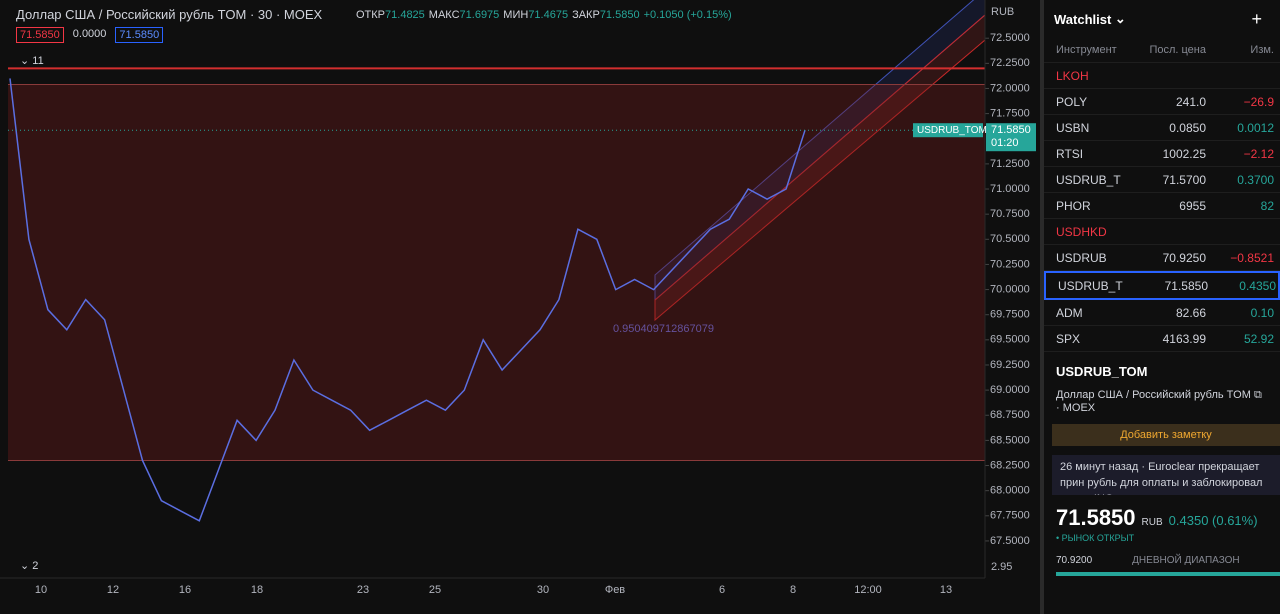 This screenshot has width=1280, height=614. What do you see at coordinates (1162, 76) in the screenshot?
I see `watch-row: LKOH` at bounding box center [1162, 76].